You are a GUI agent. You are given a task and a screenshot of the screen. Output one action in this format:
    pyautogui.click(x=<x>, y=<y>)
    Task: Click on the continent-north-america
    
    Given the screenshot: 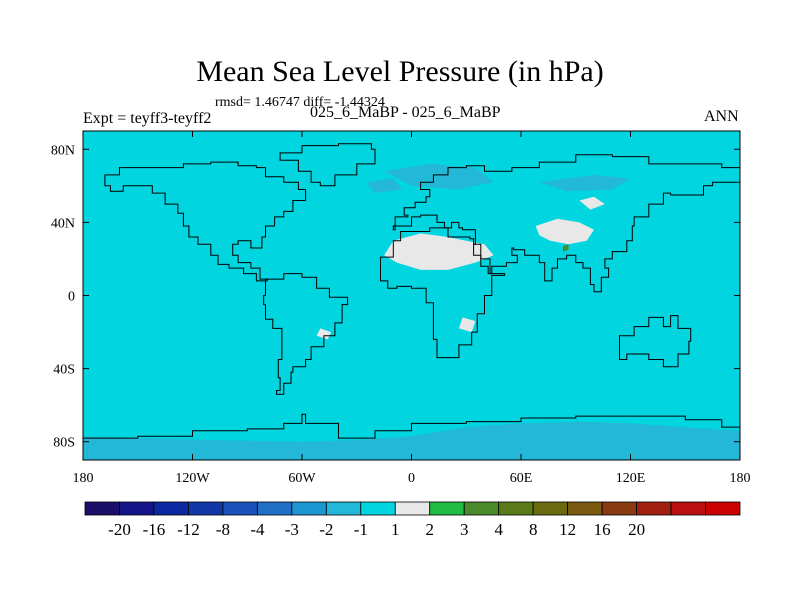 What is the action you would take?
    pyautogui.click(x=205, y=221)
    